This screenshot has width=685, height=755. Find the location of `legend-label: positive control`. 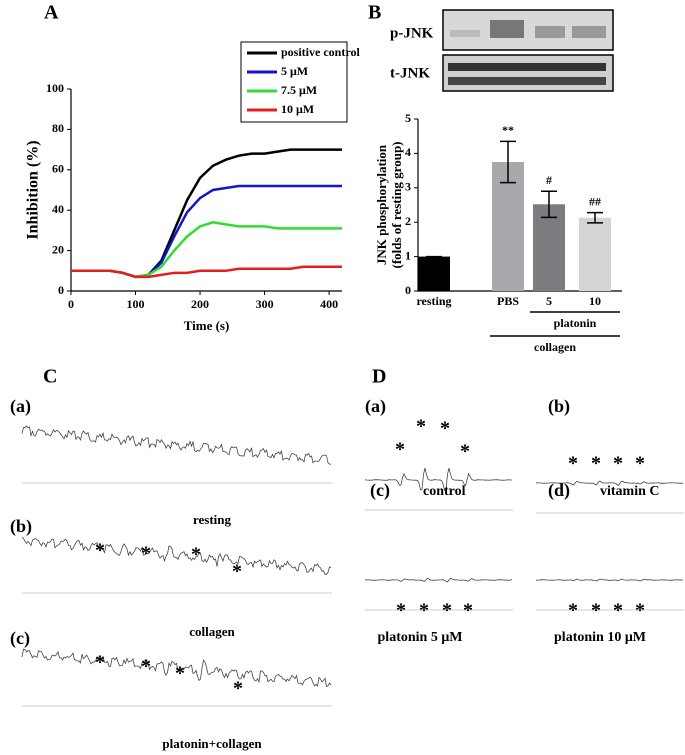

legend-label: positive control is located at coordinates (320, 52).